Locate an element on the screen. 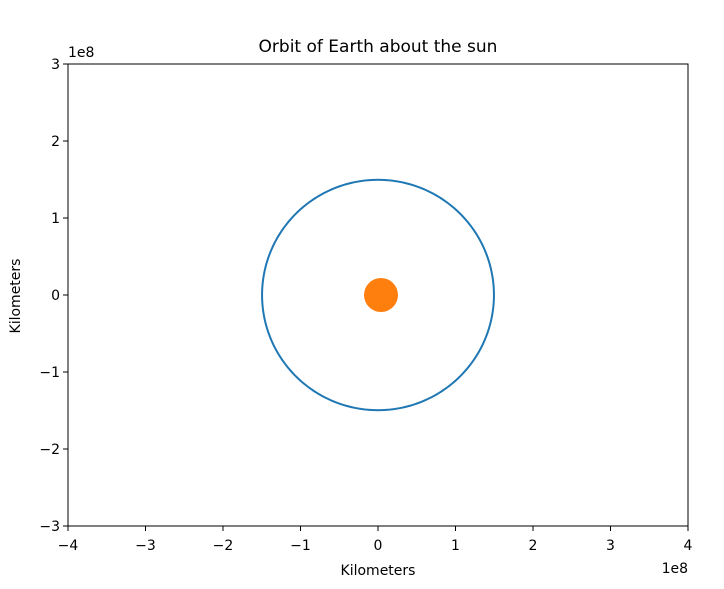 This screenshot has height=589, width=724. x-axis-ticks: −4 −3 −2 −1 0 1 2 3 4 is located at coordinates (375, 540).